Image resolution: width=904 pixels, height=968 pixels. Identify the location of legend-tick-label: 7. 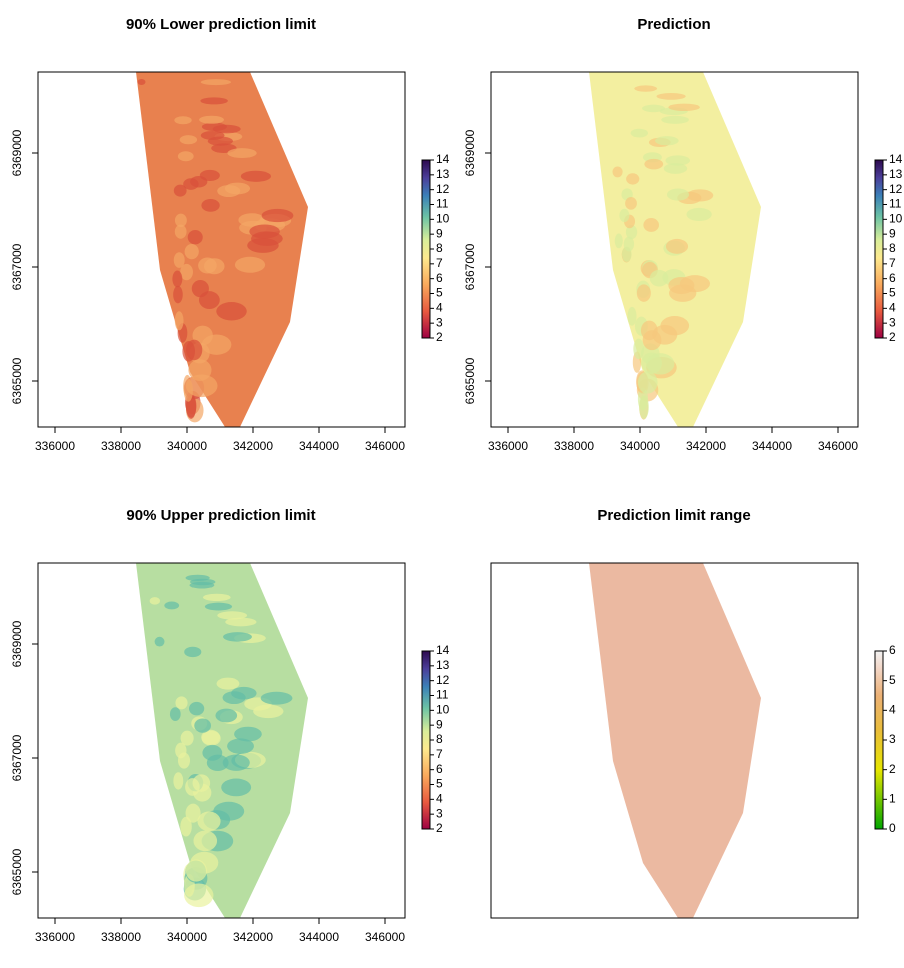
(439, 263).